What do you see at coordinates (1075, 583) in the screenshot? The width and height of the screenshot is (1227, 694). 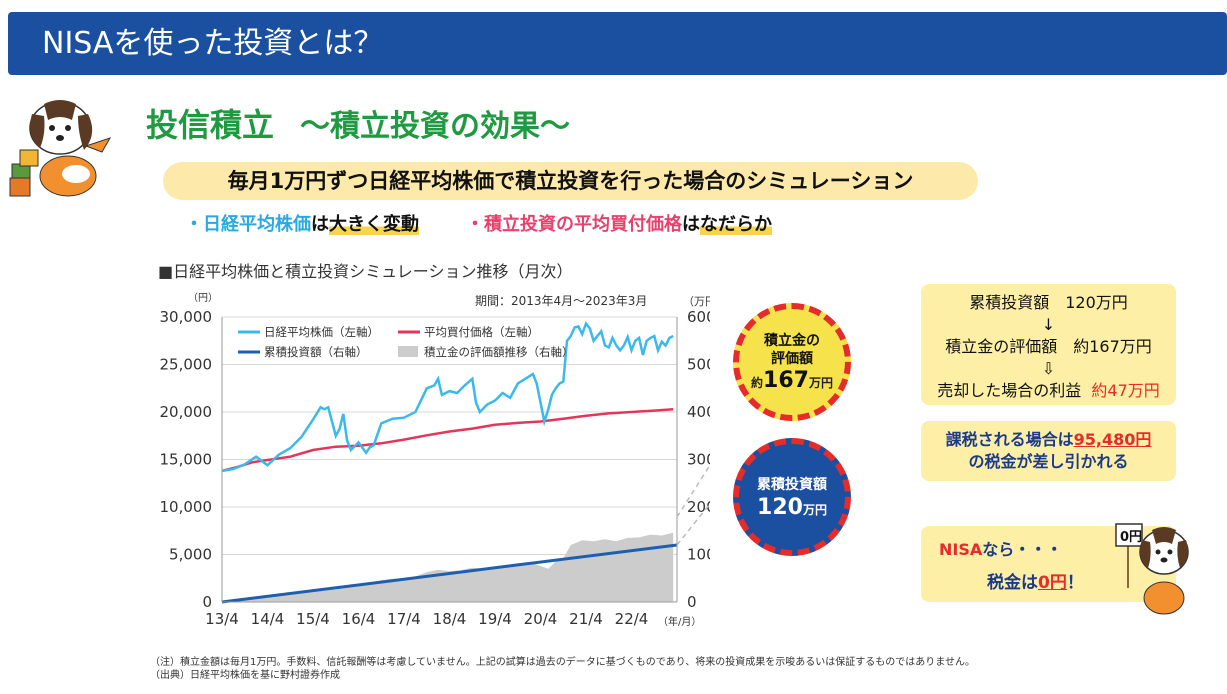 I see `nisa-exclaim: ！` at bounding box center [1075, 583].